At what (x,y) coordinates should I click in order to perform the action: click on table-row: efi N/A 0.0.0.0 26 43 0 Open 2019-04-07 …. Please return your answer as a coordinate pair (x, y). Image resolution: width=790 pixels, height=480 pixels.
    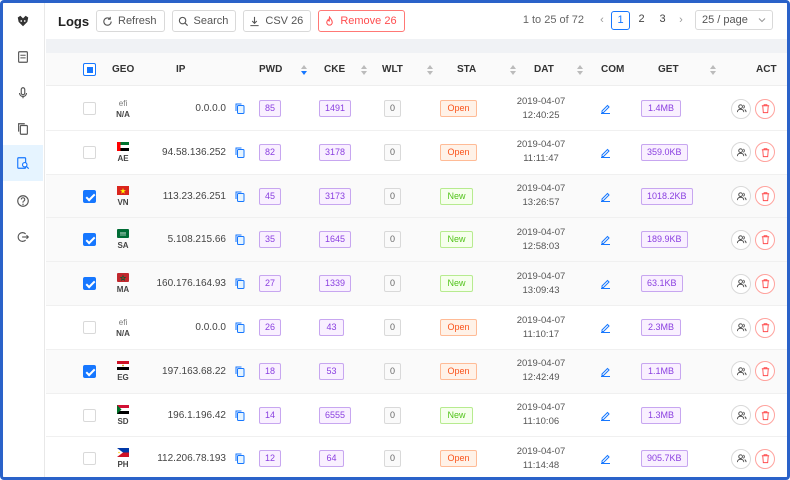
    Looking at the image, I should click on (416, 328).